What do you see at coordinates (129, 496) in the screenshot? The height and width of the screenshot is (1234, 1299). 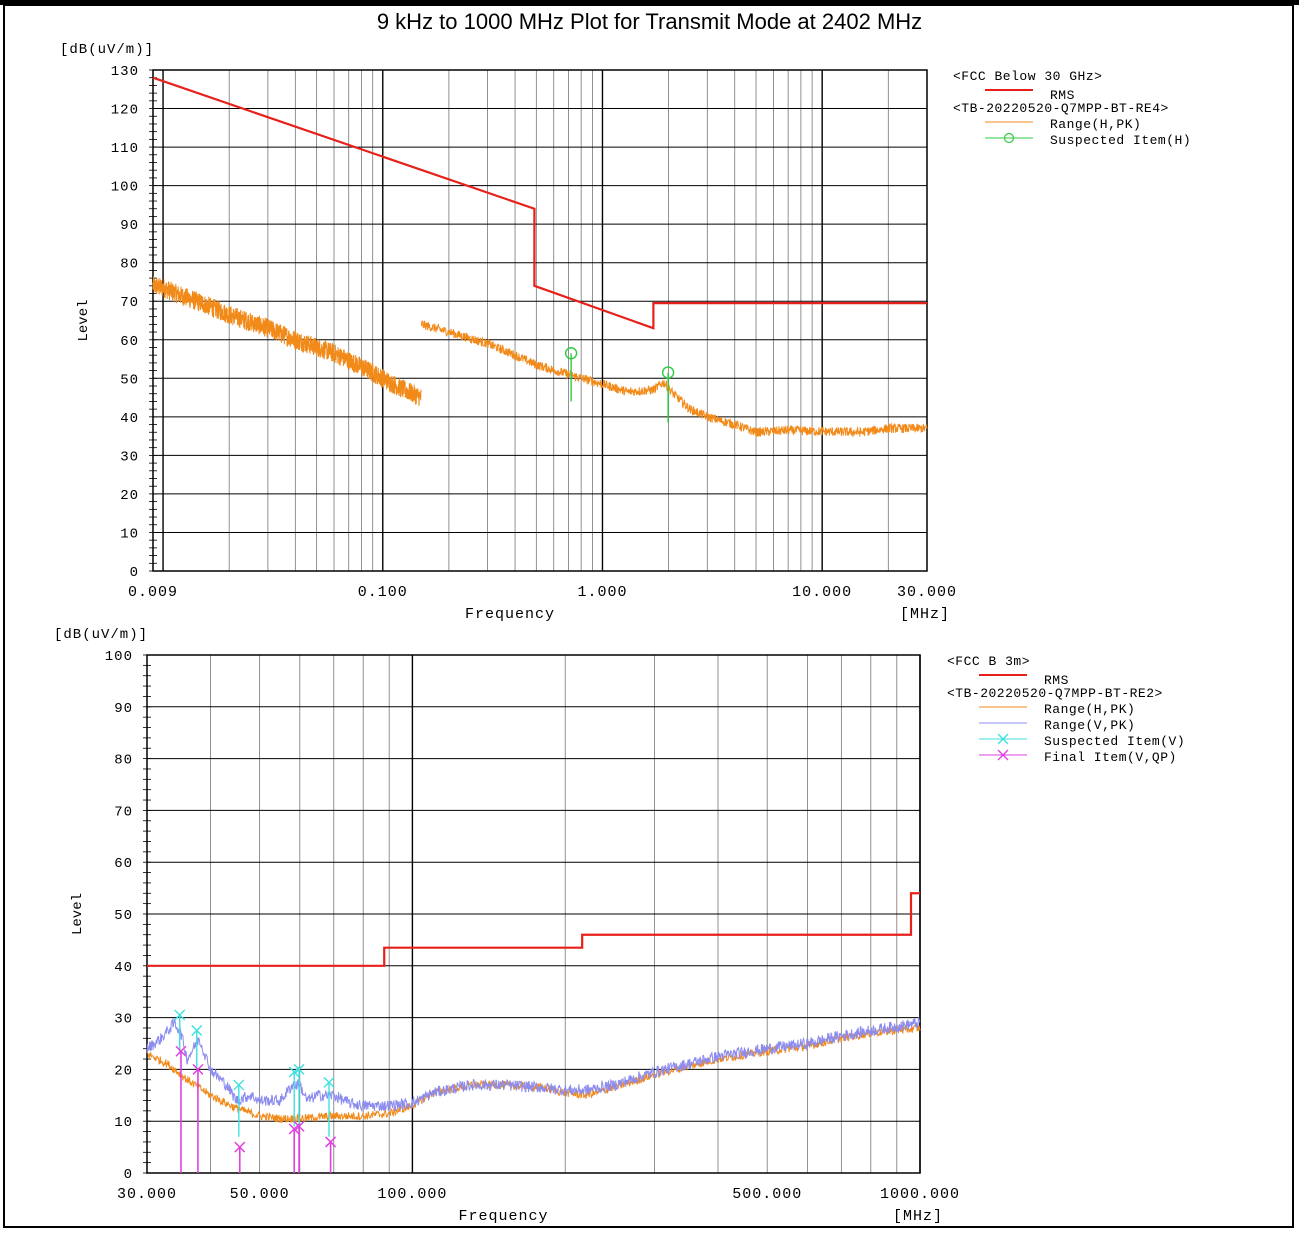 I see `chart1-y-tick-label: 20` at bounding box center [129, 496].